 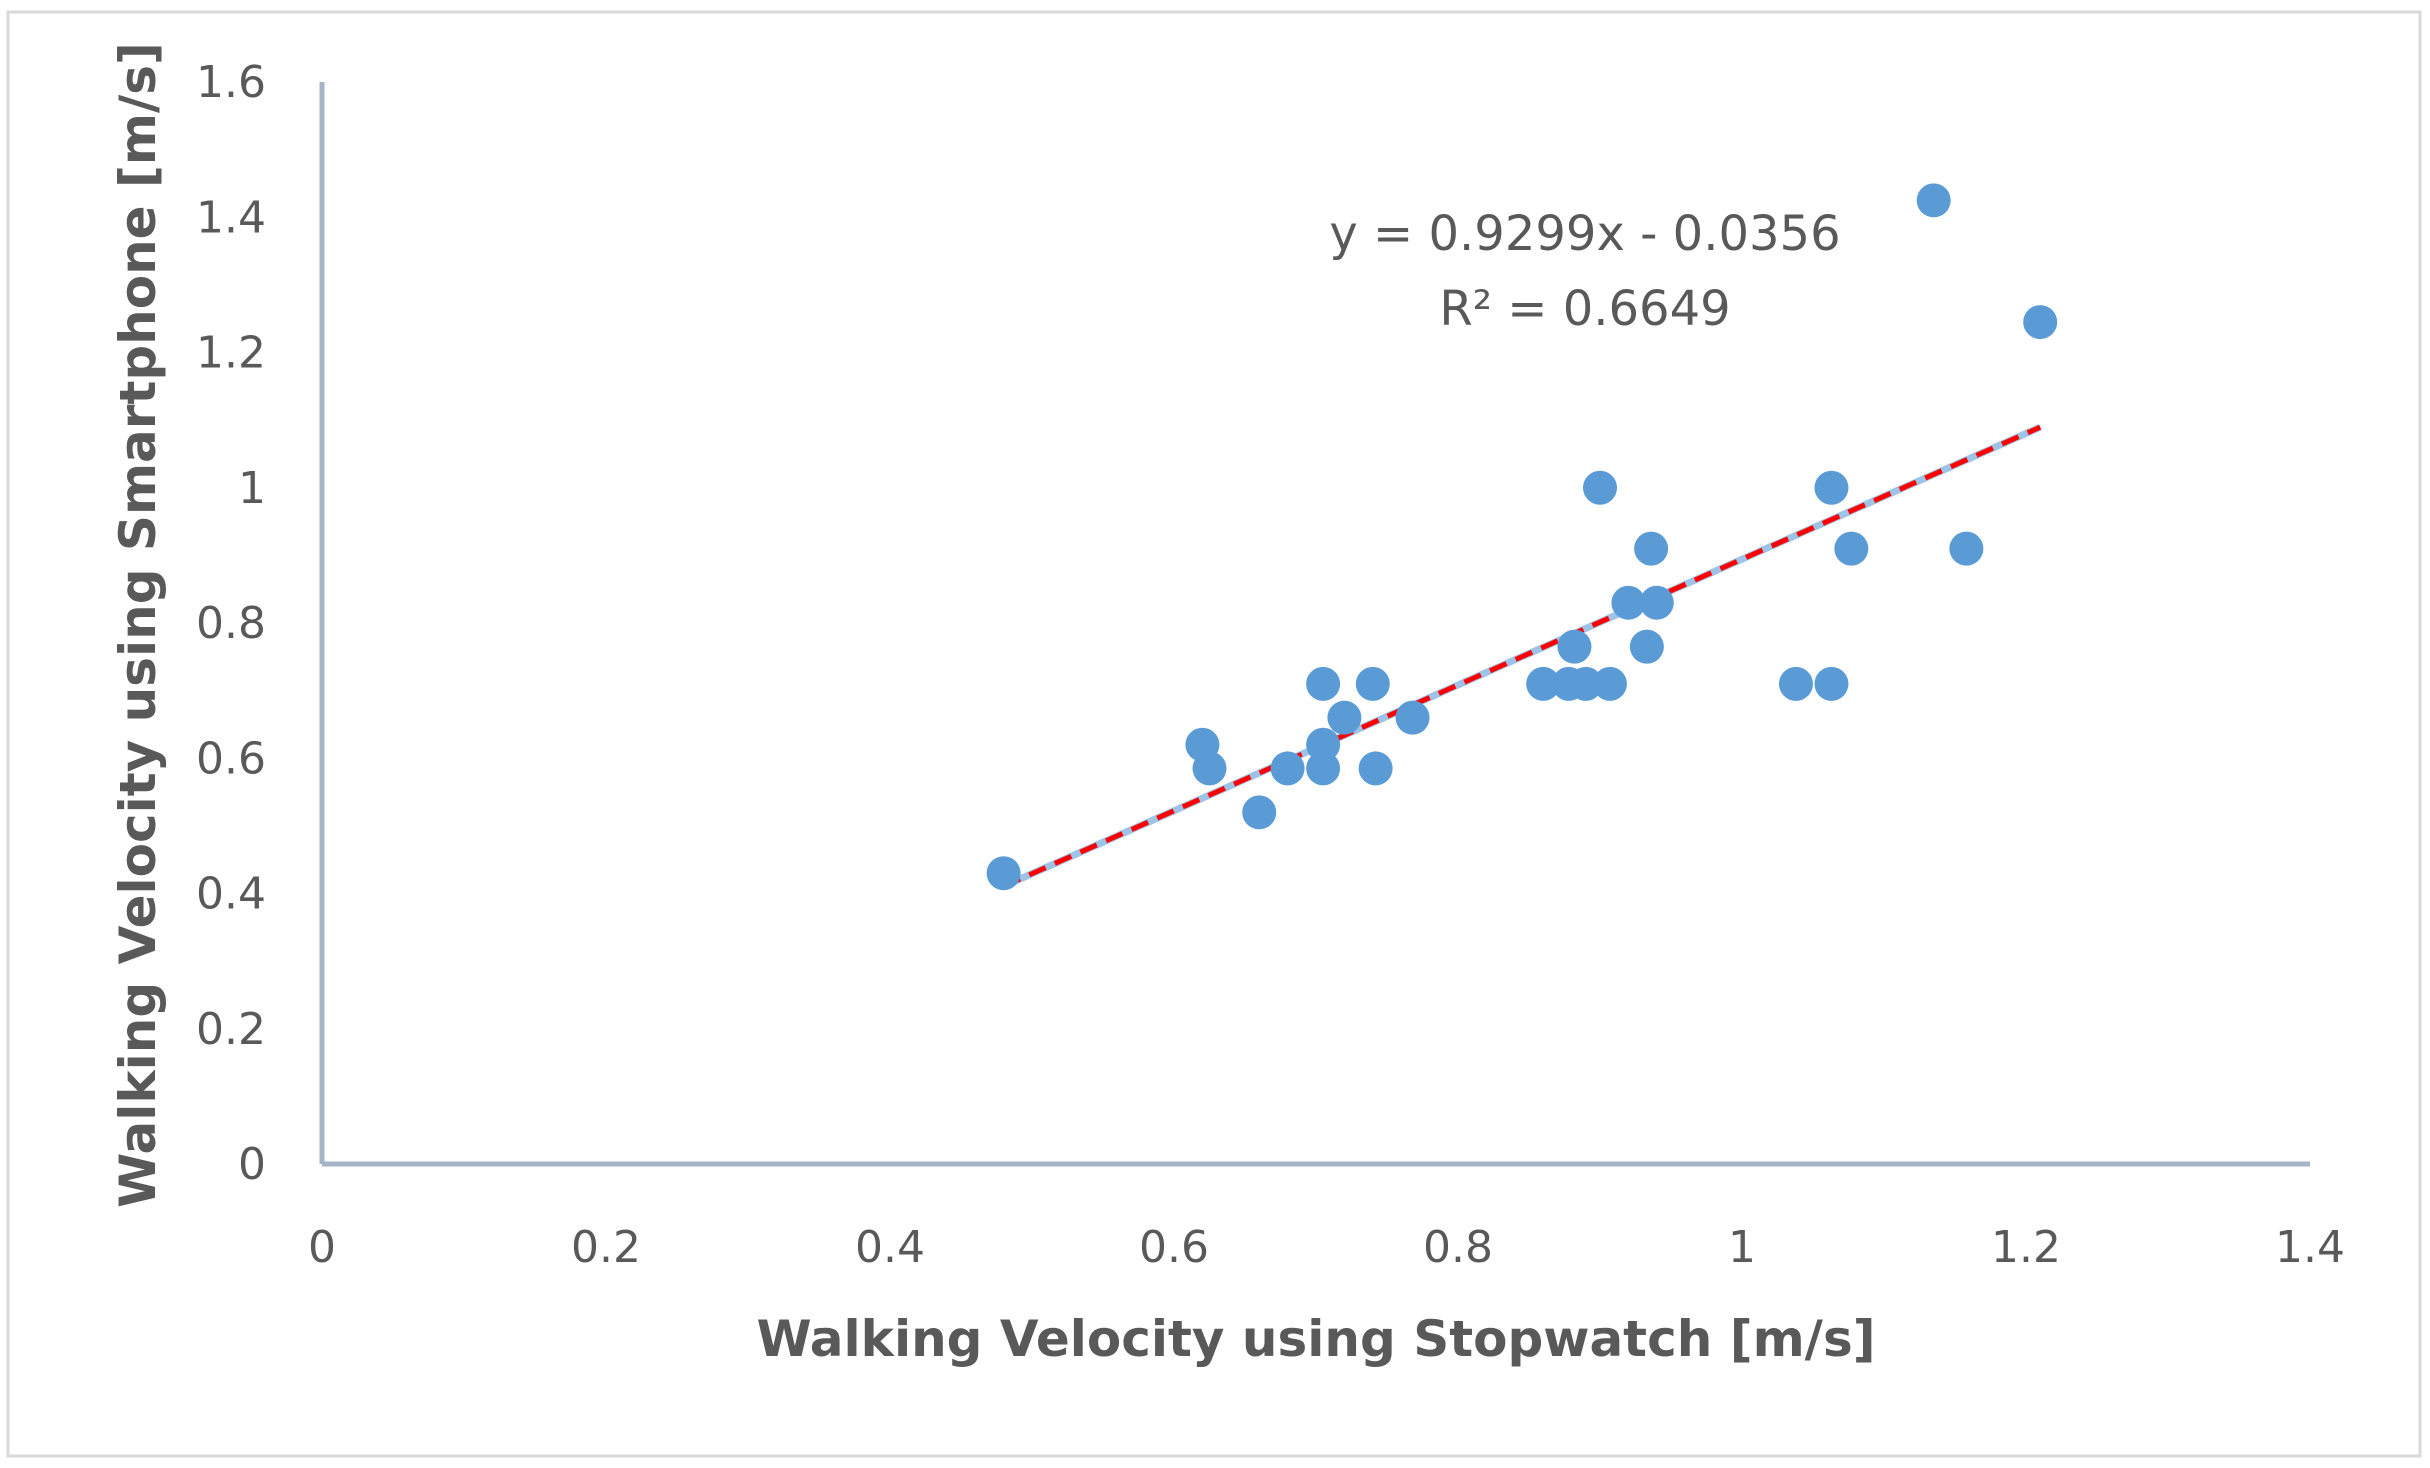 What do you see at coordinates (1584, 309) in the screenshot?
I see `trendline-r-squared: R² = 0.6649` at bounding box center [1584, 309].